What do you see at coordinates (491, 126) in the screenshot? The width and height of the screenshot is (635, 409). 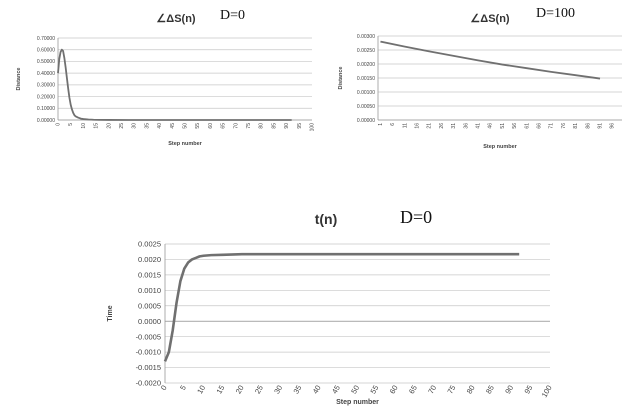 I see `x-tick-label: 46` at bounding box center [491, 126].